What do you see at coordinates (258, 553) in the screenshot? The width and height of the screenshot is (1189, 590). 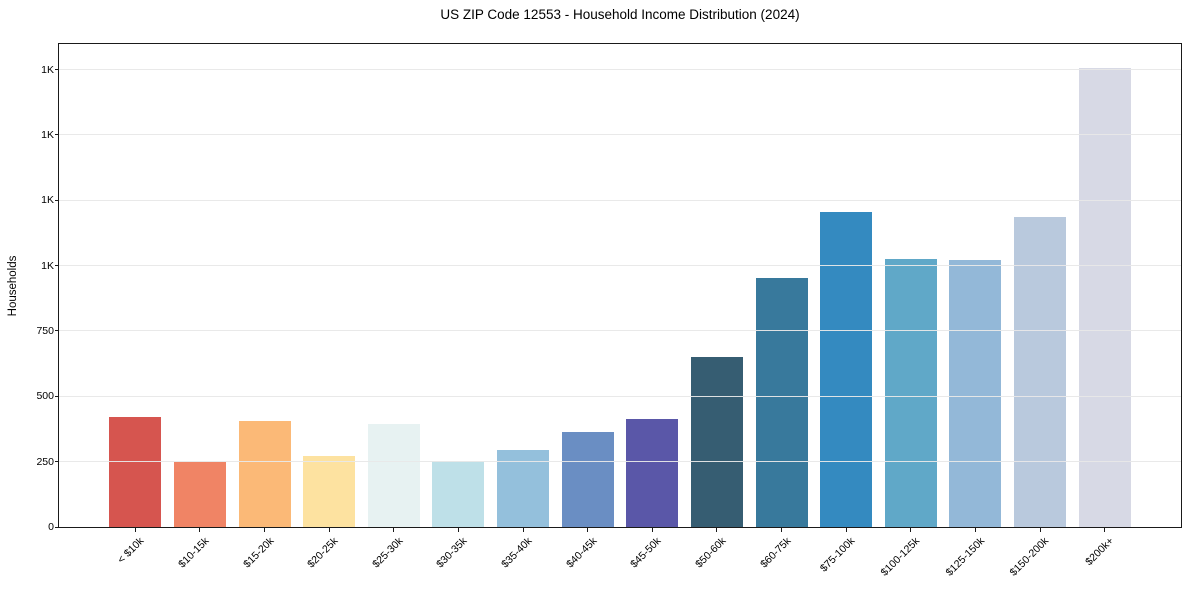 I see `x-tick-label-text: $15-20k` at bounding box center [258, 553].